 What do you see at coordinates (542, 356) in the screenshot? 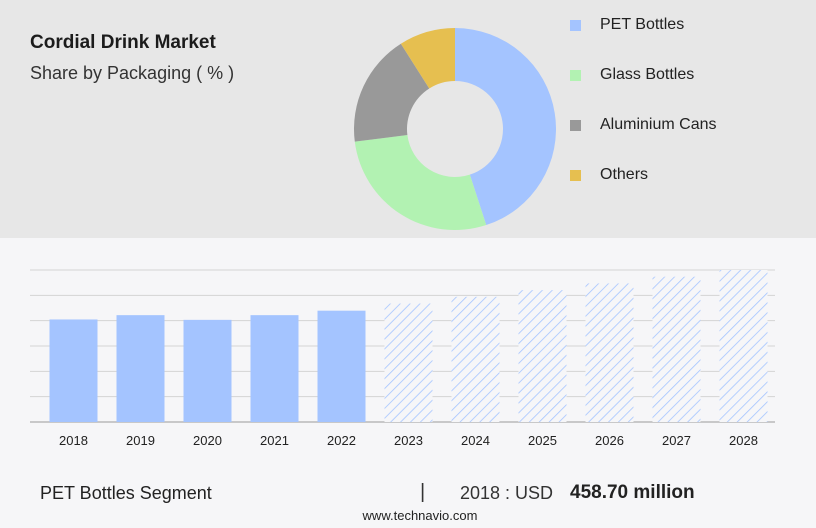
I see `forecast-bar-2025` at bounding box center [542, 356].